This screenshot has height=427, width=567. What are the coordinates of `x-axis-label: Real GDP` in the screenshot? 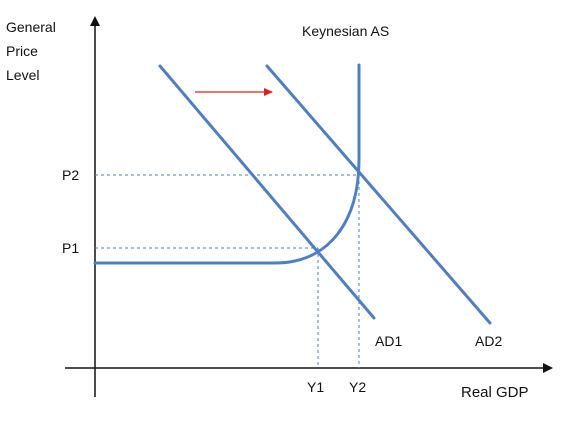 It's located at (495, 392).